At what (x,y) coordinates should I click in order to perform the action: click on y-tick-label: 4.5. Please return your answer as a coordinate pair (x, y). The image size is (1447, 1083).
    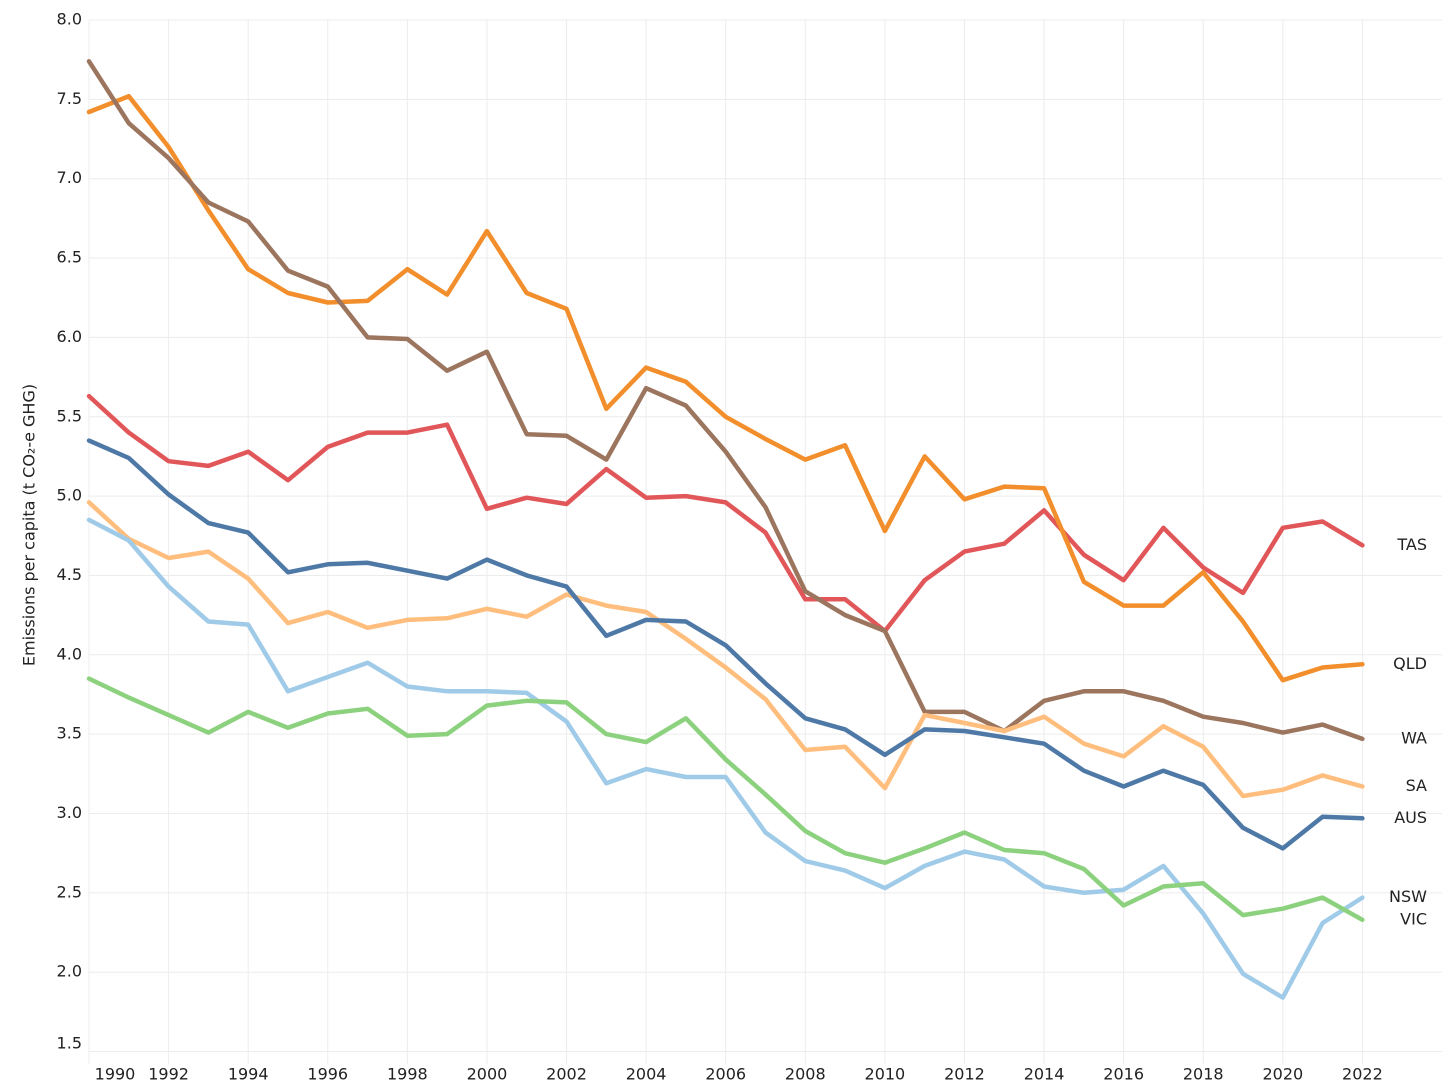
    Looking at the image, I should click on (69, 574).